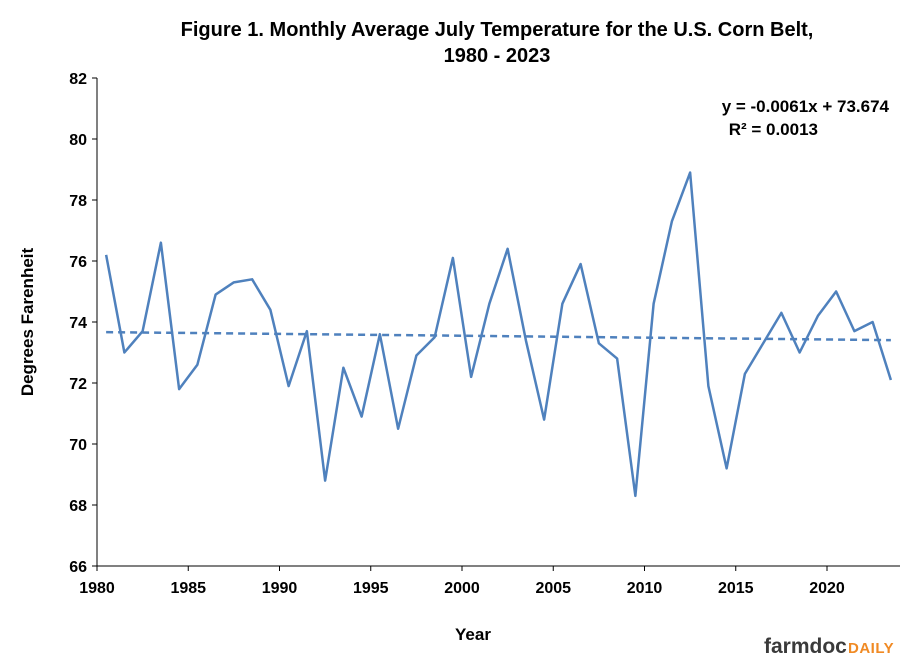  I want to click on x-tick-label: 2000, so click(462, 588).